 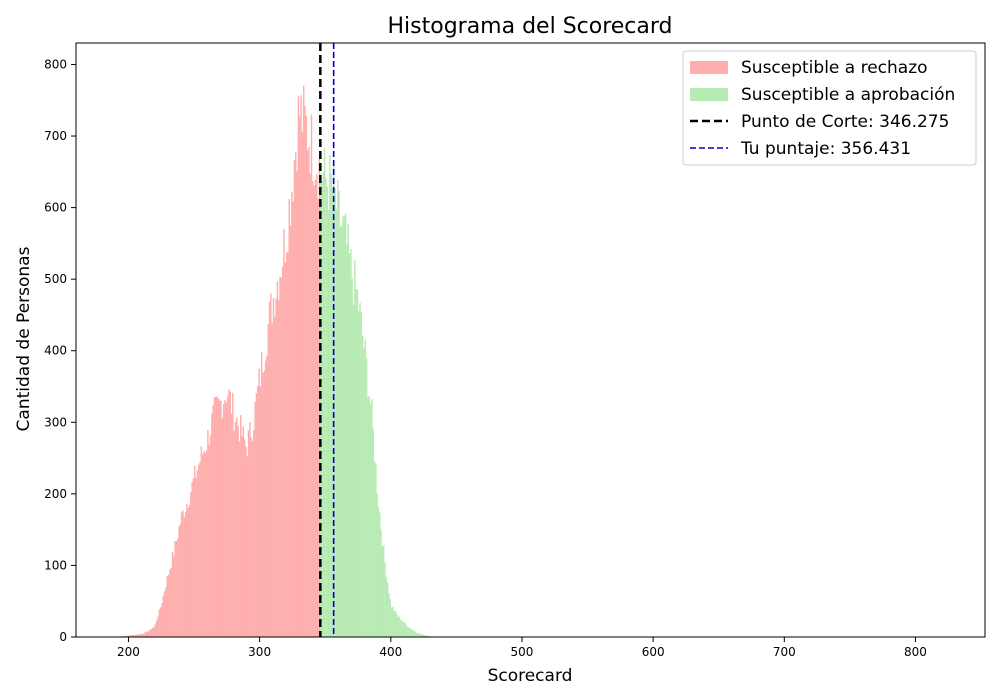 What do you see at coordinates (709, 67) in the screenshot?
I see `legend-swatch` at bounding box center [709, 67].